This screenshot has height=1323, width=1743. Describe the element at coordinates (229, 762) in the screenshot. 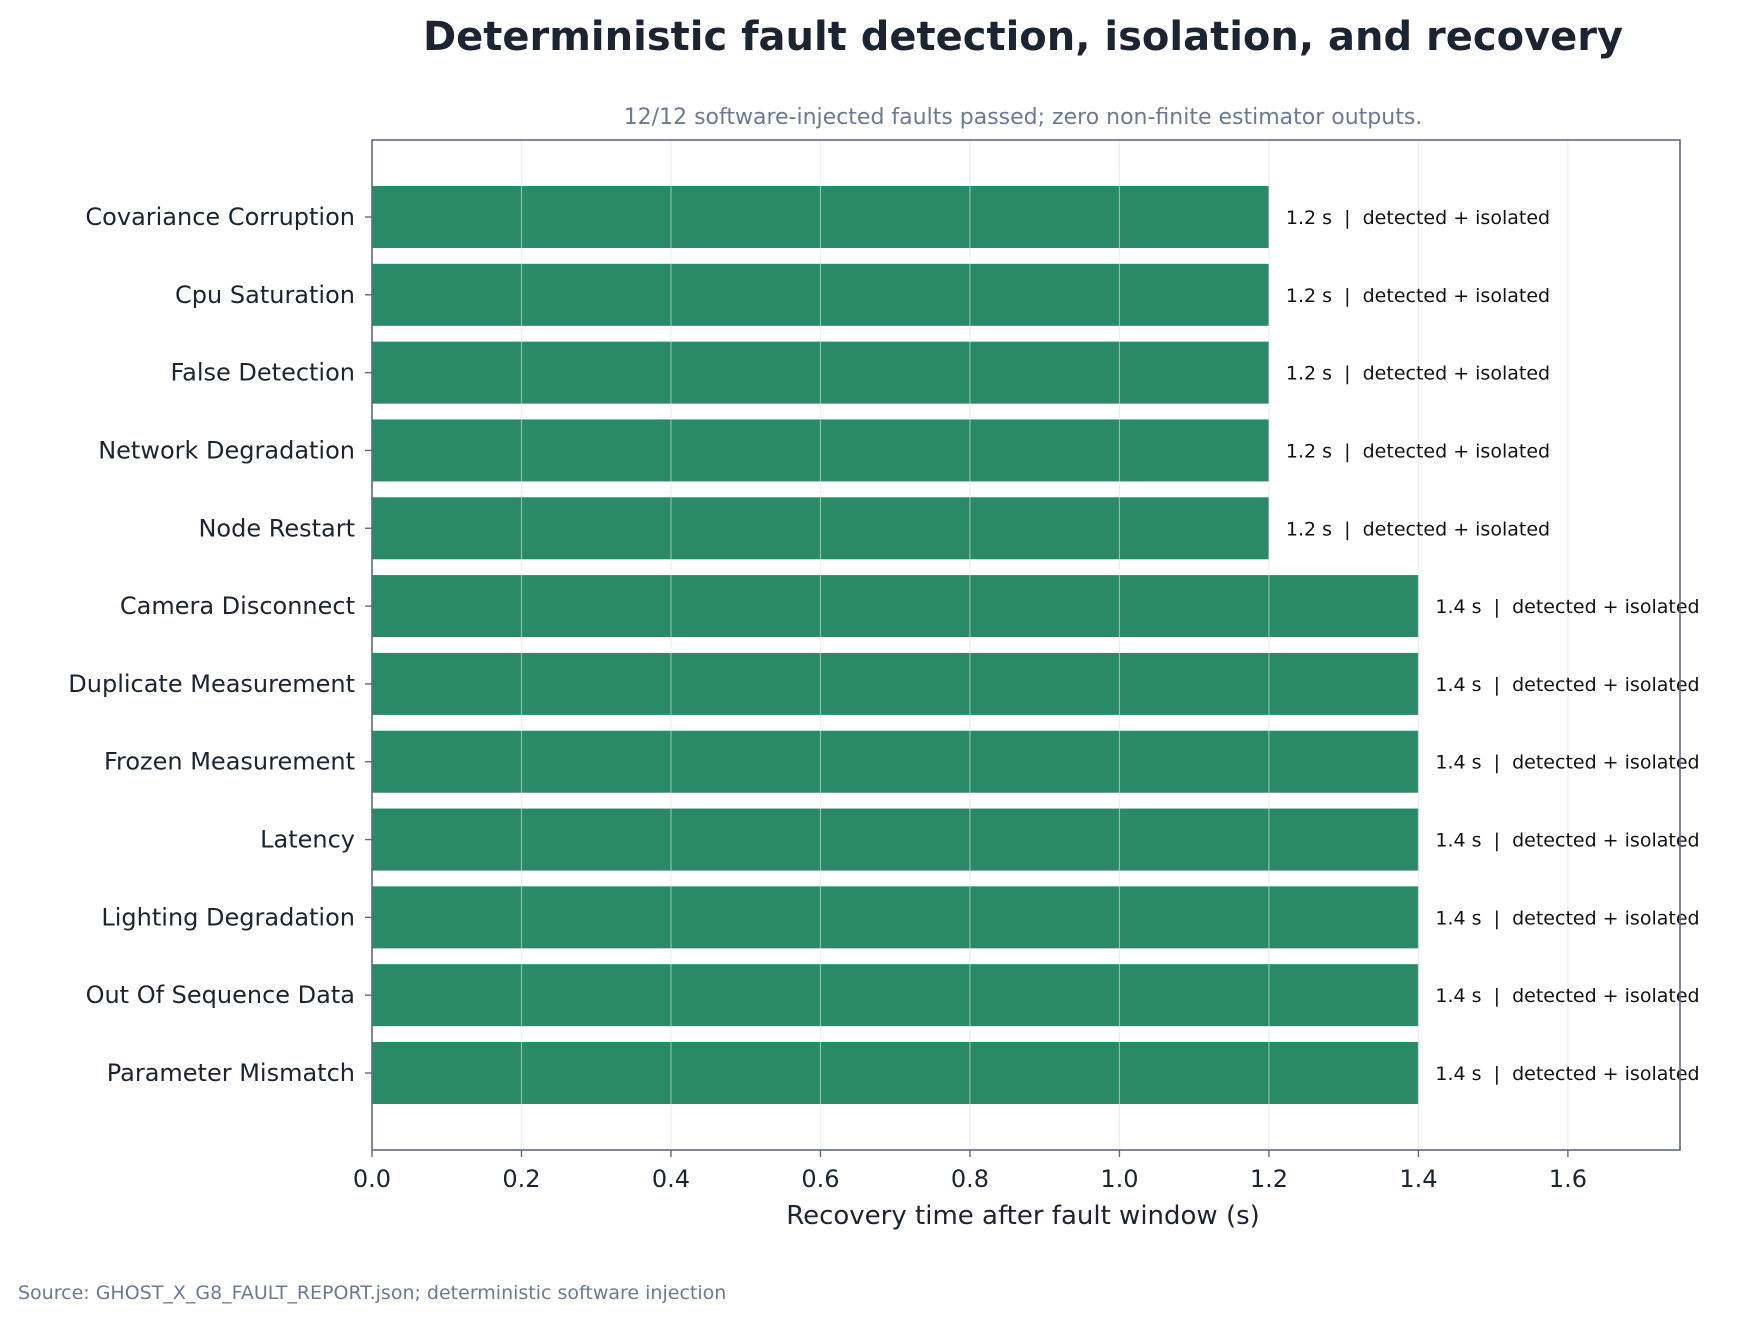

I see `category-label: Frozen Measurement` at that location.